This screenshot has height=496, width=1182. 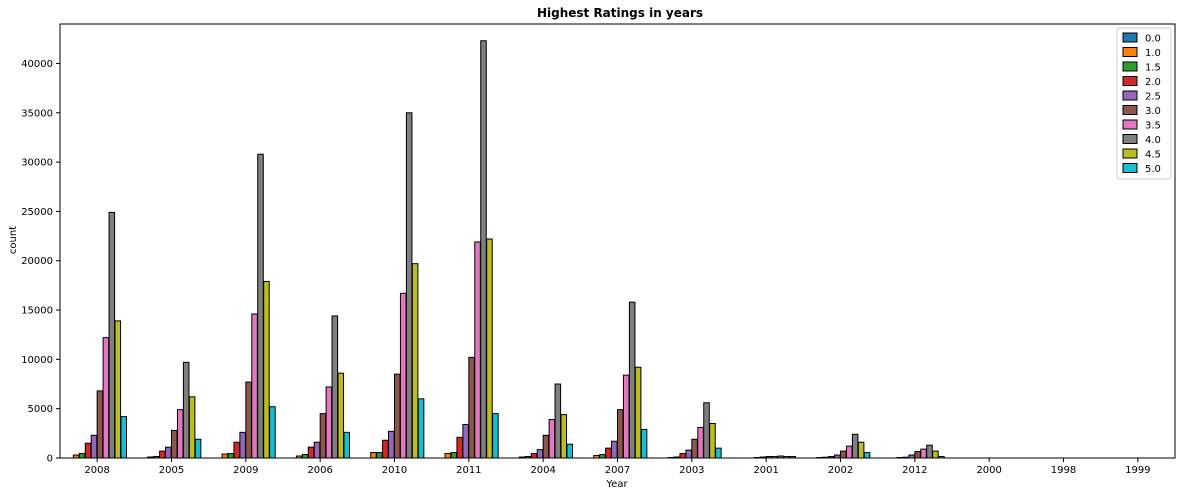 I want to click on bar-2002-4.0, so click(x=855, y=446).